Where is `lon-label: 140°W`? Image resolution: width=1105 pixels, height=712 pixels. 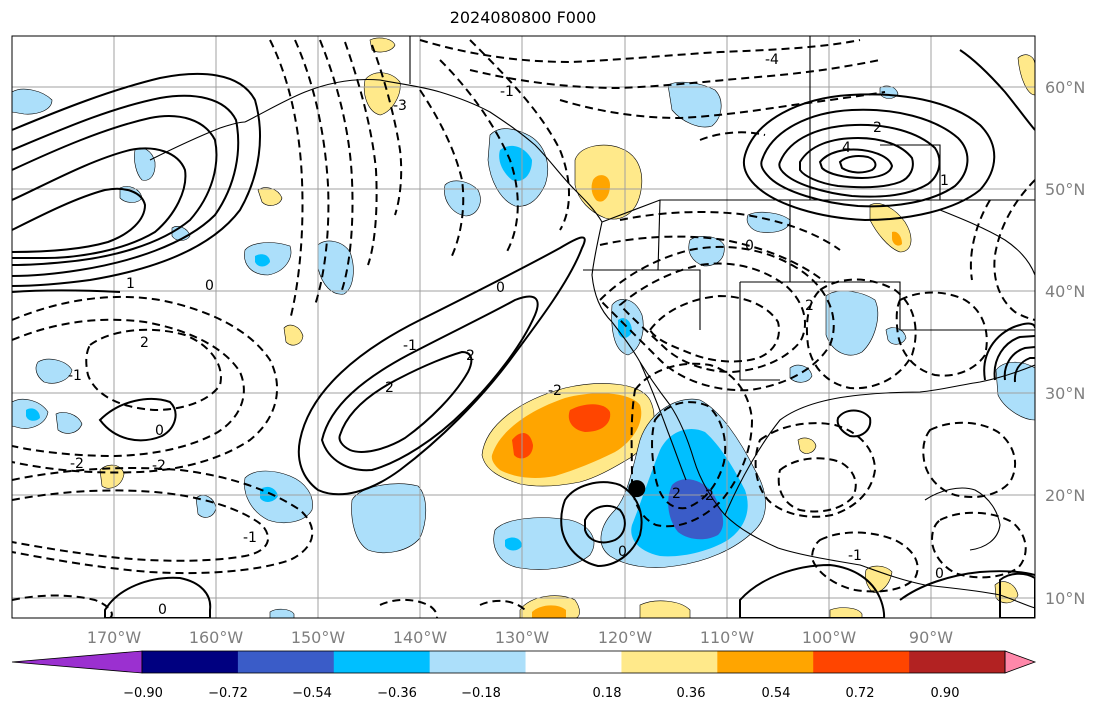 lon-label: 140°W is located at coordinates (420, 637).